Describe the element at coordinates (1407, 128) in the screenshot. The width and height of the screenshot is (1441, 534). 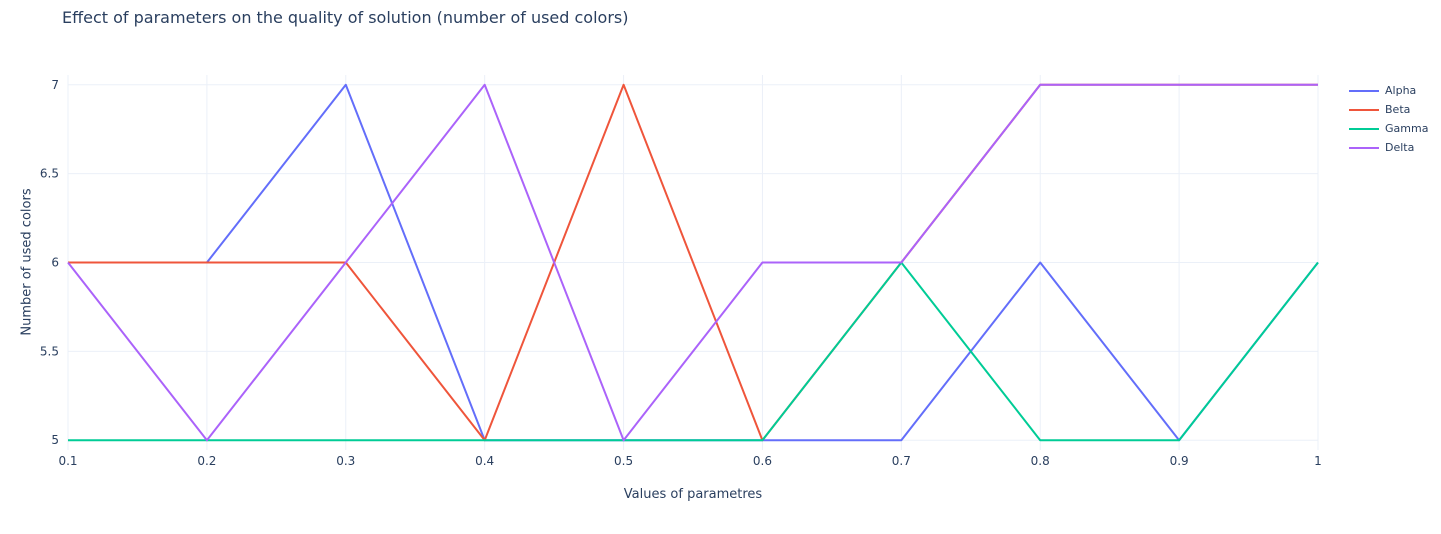
I see `legend-label: Gamma` at that location.